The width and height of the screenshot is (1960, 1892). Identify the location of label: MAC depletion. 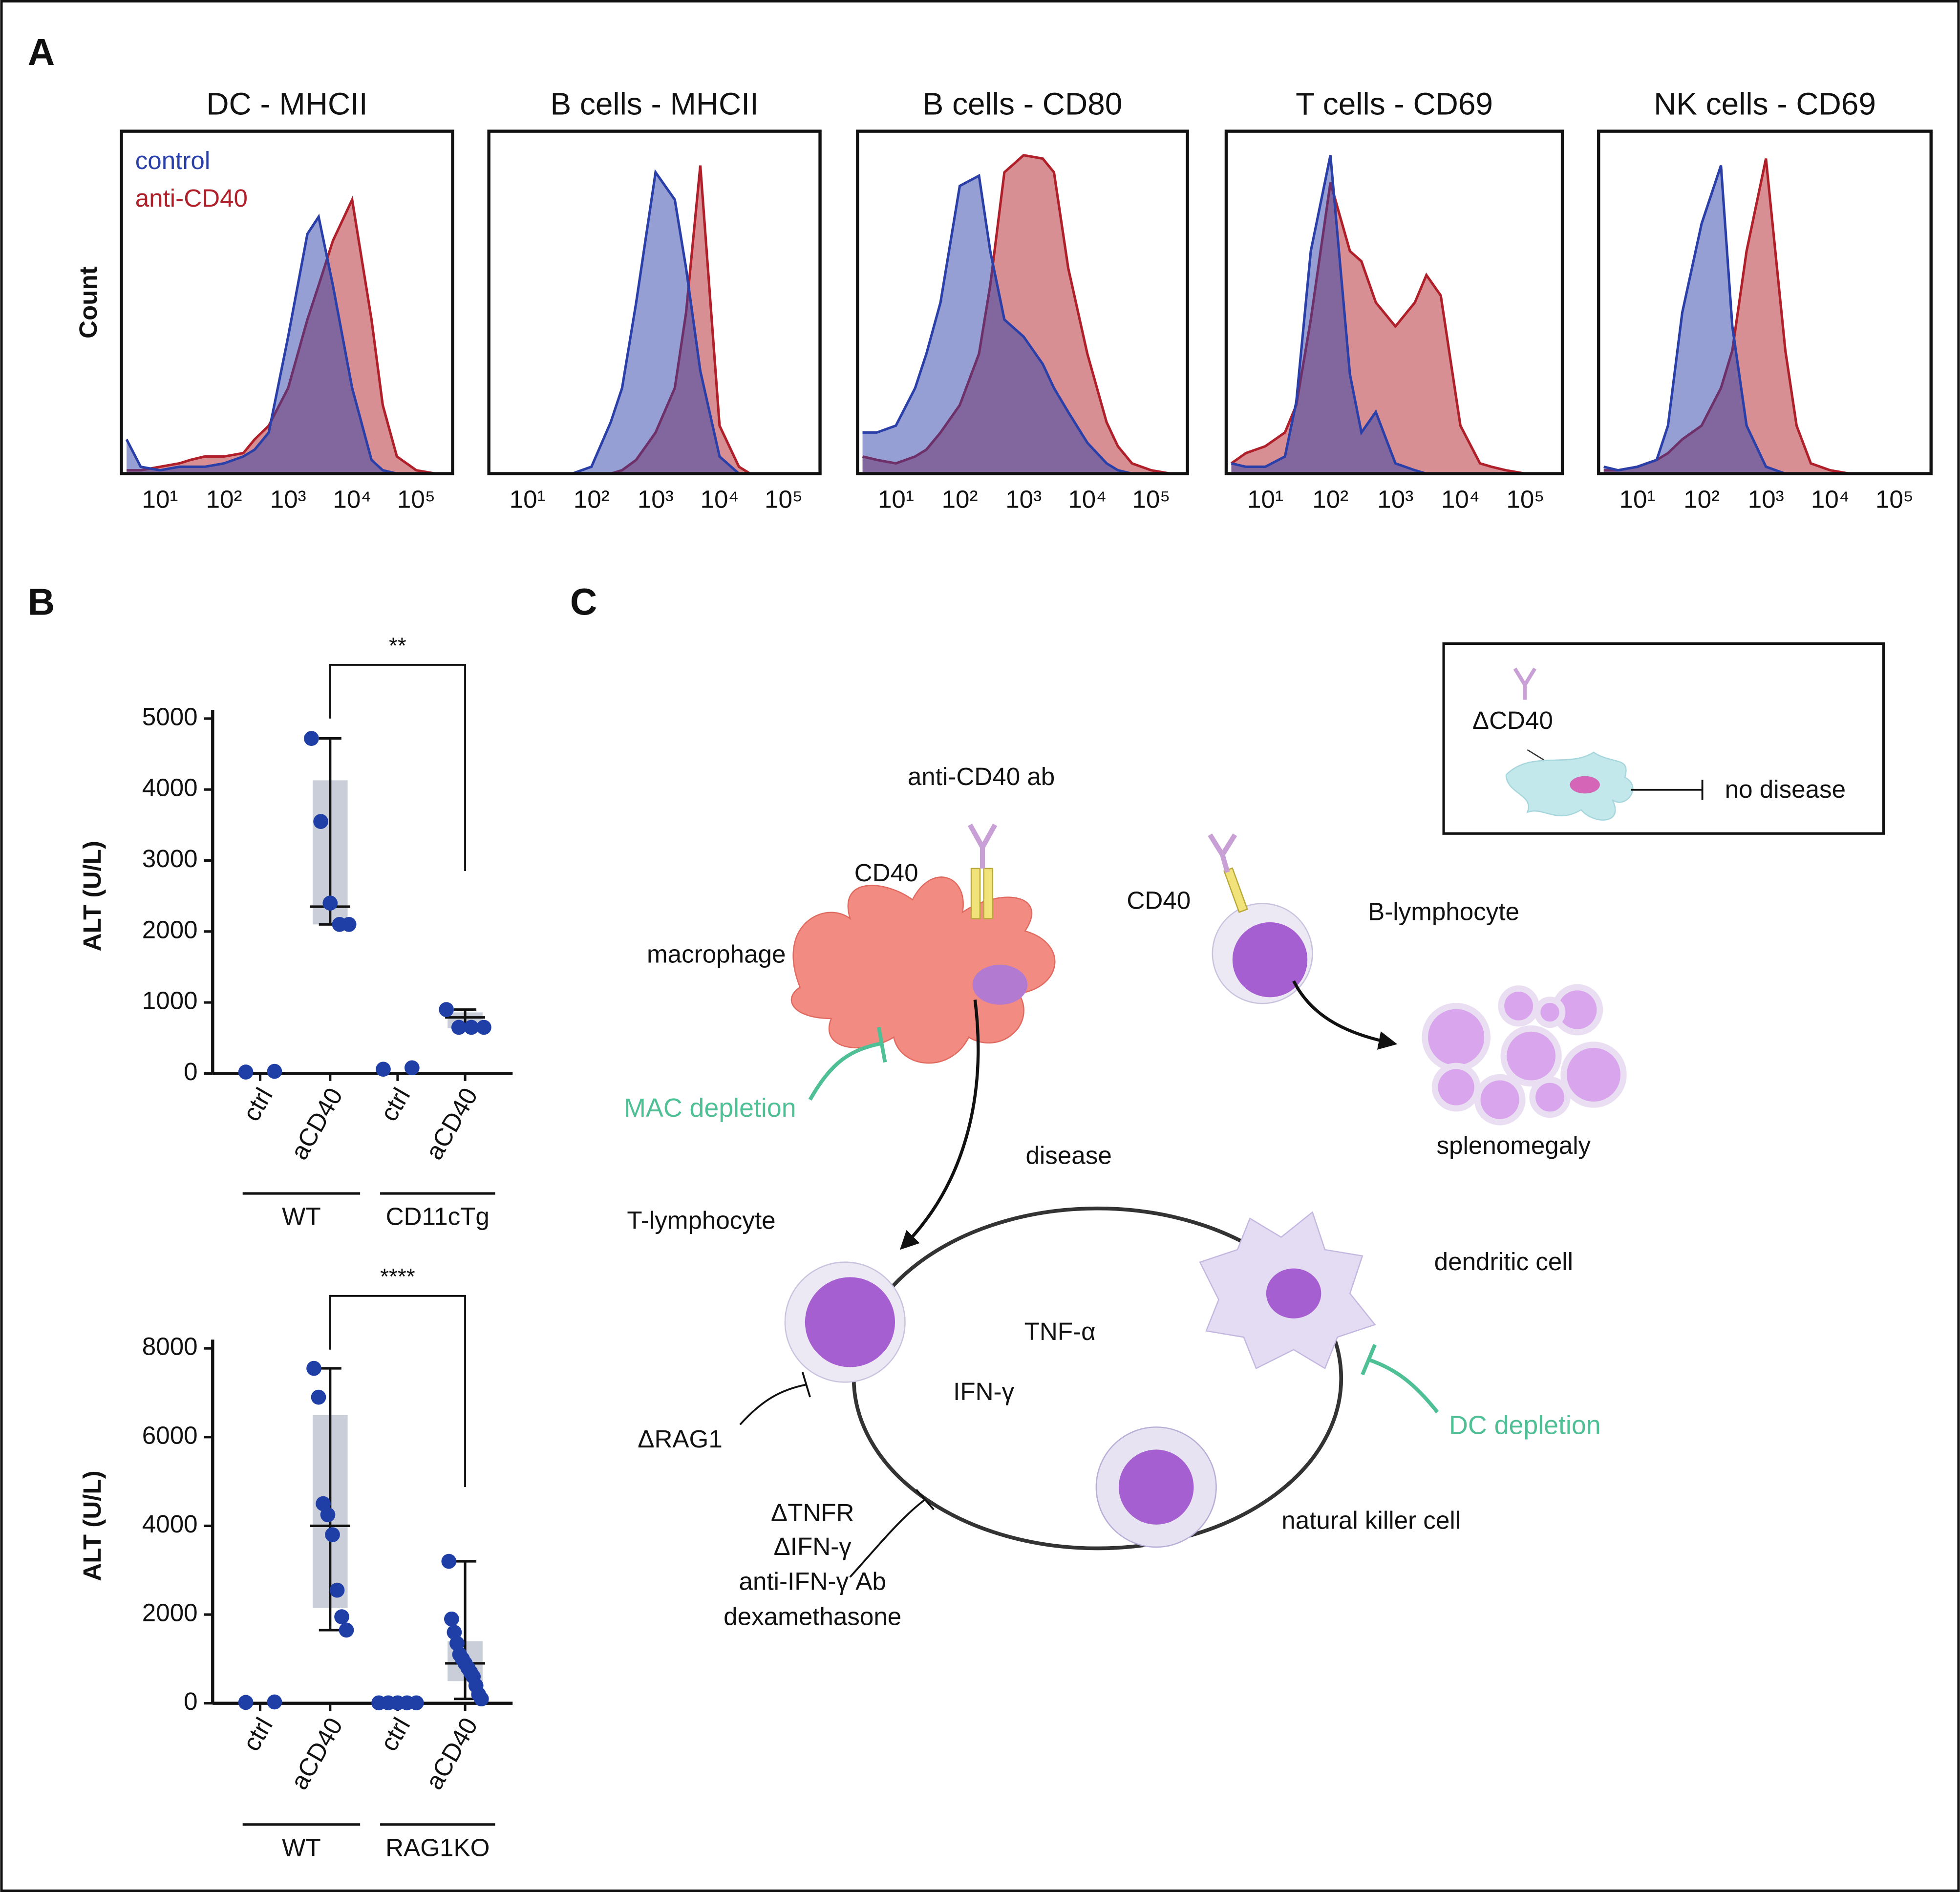
(710, 1108).